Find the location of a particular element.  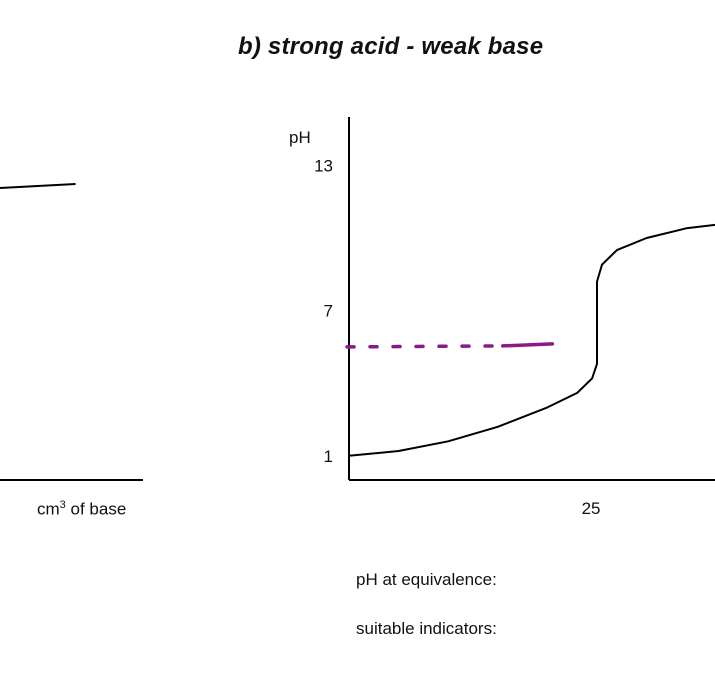

suitable-indicators-label: suitable indicators: is located at coordinates (426, 628).